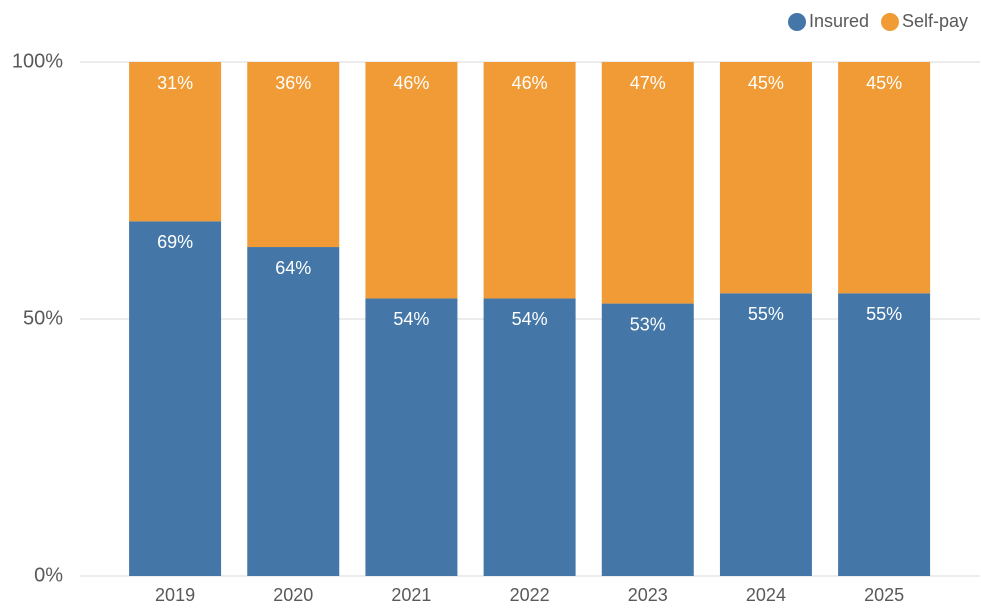  What do you see at coordinates (293, 595) in the screenshot?
I see `x-tick-label: 2020` at bounding box center [293, 595].